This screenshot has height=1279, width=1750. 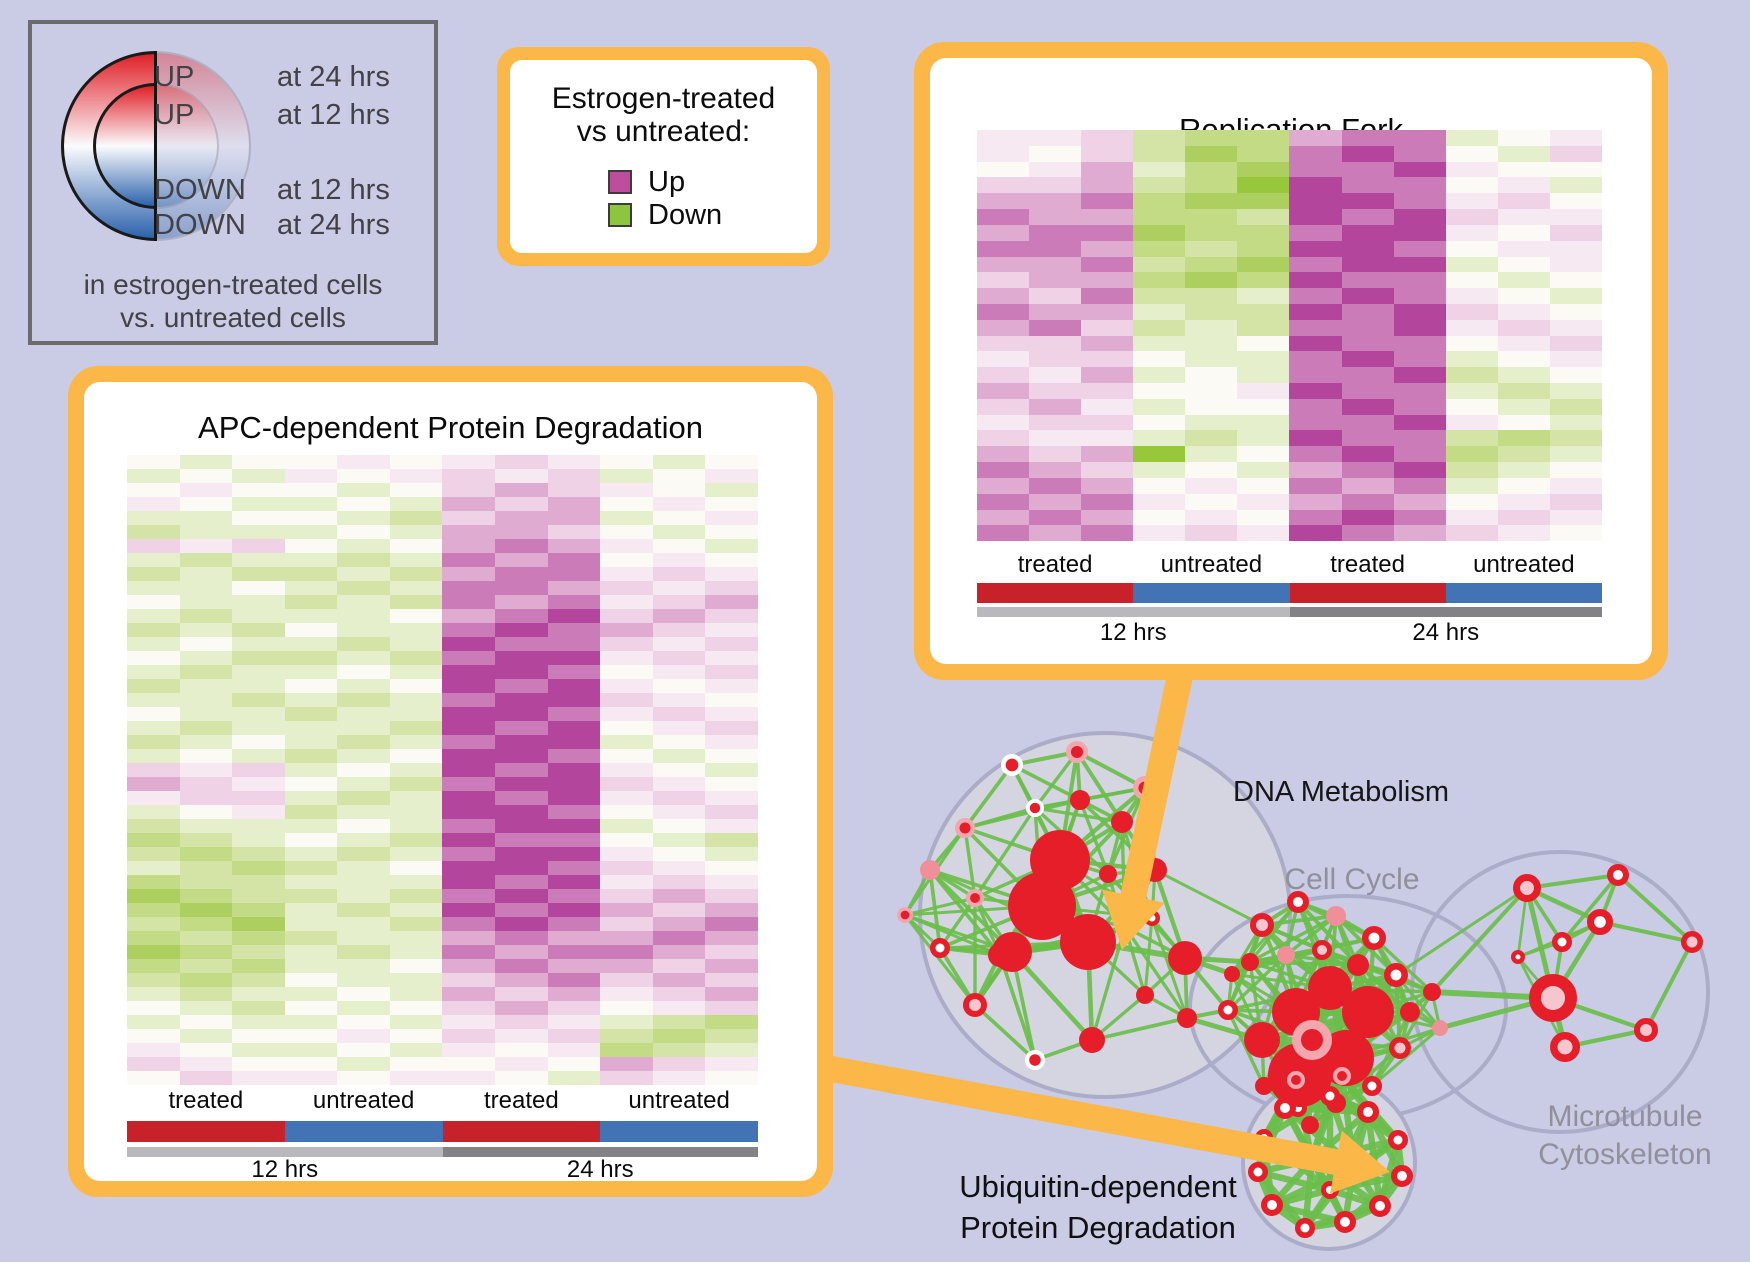 What do you see at coordinates (156, 146) in the screenshot?
I see `inner-gradient-circle` at bounding box center [156, 146].